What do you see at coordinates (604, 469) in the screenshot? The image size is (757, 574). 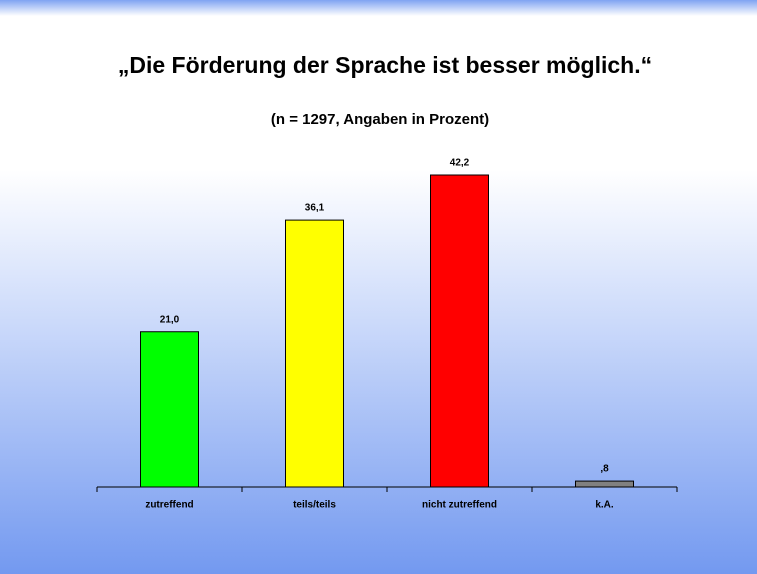 I see `value-label: ,8` at bounding box center [604, 469].